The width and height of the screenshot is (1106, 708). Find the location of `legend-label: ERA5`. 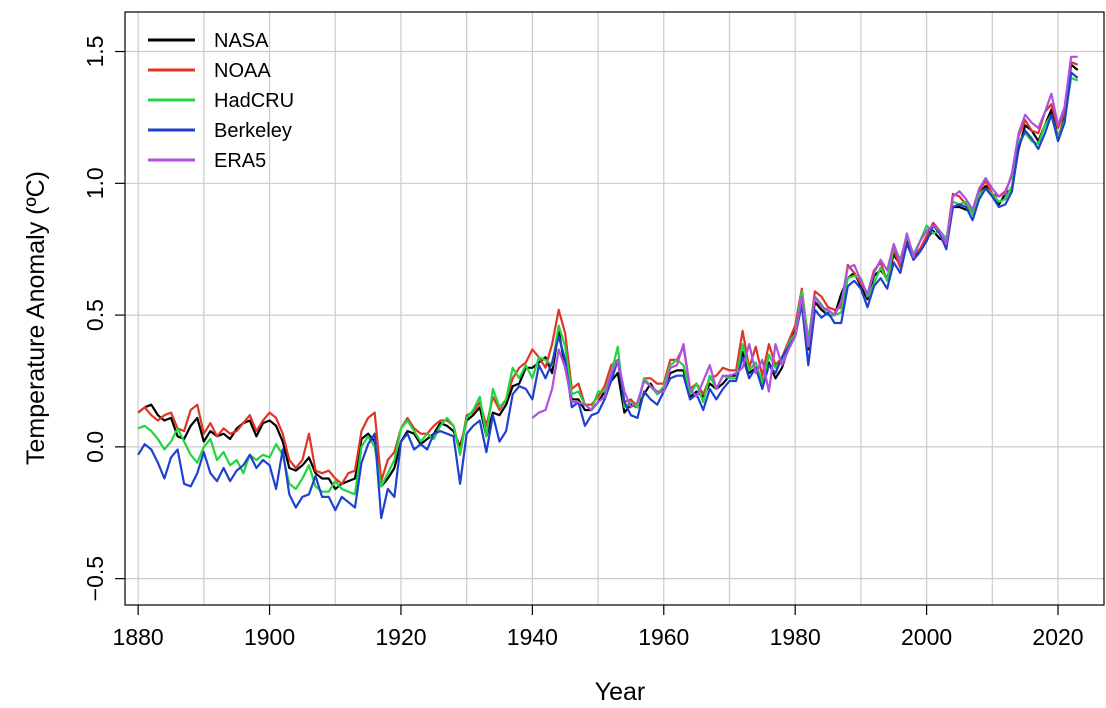

legend-label: ERA5 is located at coordinates (240, 161).